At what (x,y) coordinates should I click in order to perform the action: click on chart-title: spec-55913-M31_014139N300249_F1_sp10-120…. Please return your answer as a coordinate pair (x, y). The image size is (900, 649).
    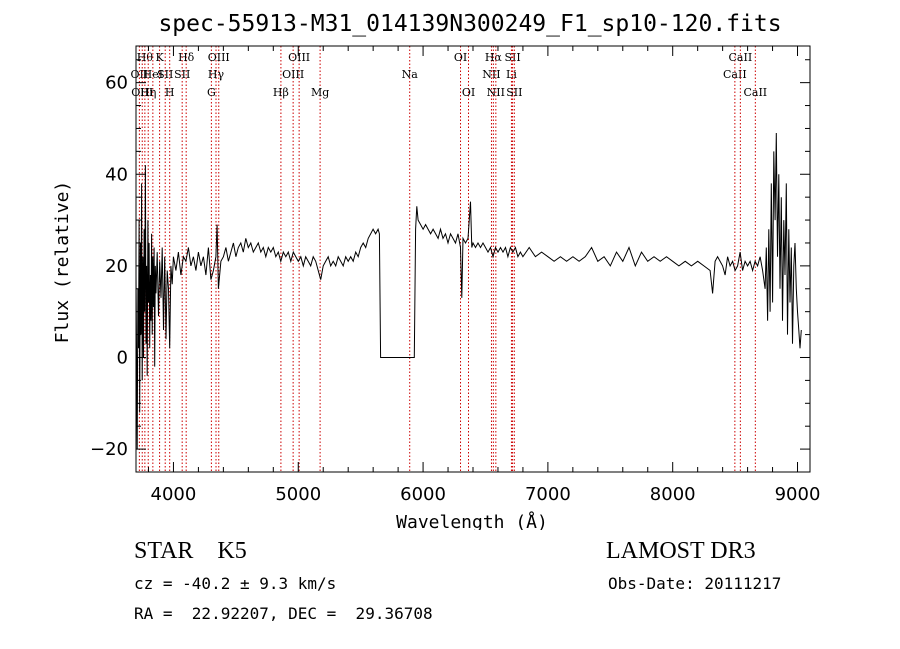
    Looking at the image, I should click on (469, 24).